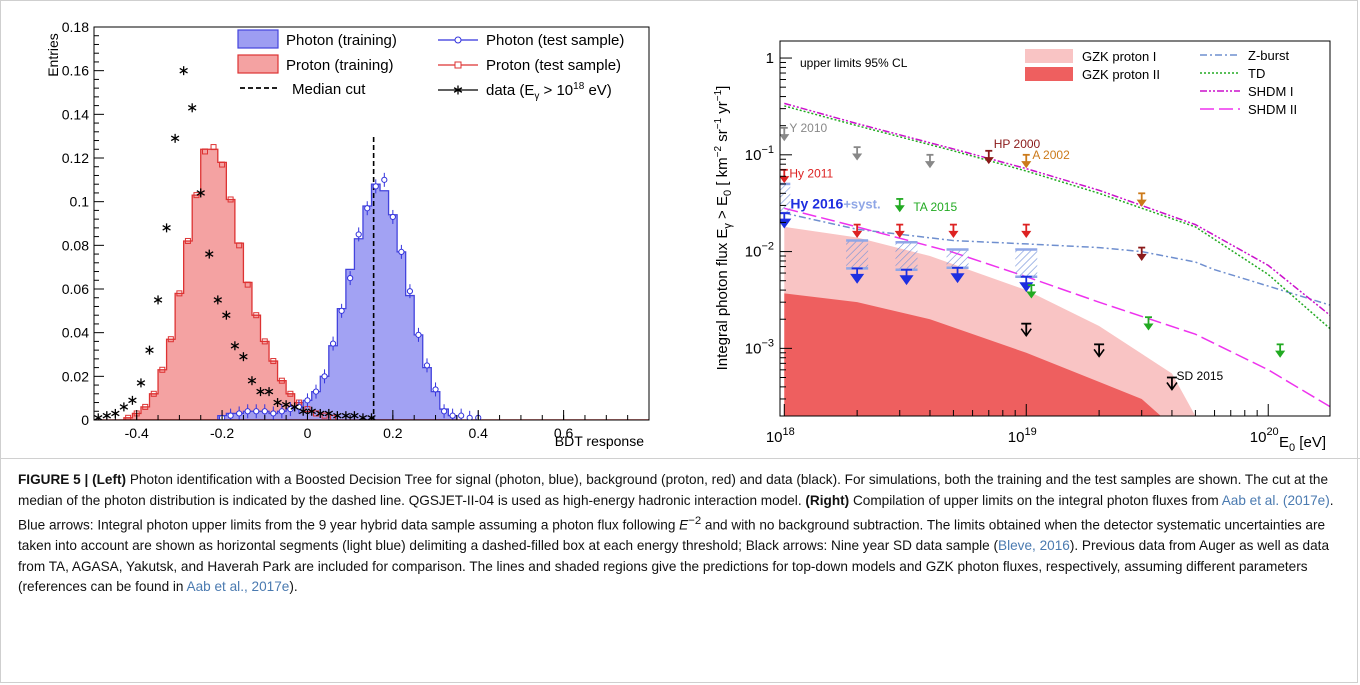  Describe the element at coordinates (553, 65) in the screenshot. I see `legend-label-proton-test: Proton (test sample)` at that location.